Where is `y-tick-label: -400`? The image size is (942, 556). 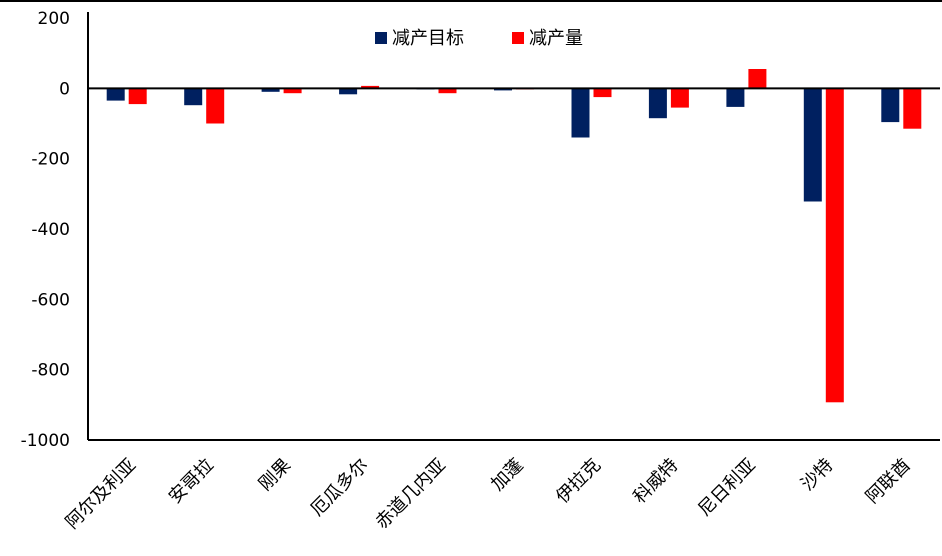 y-tick-label: -400 is located at coordinates (50, 230).